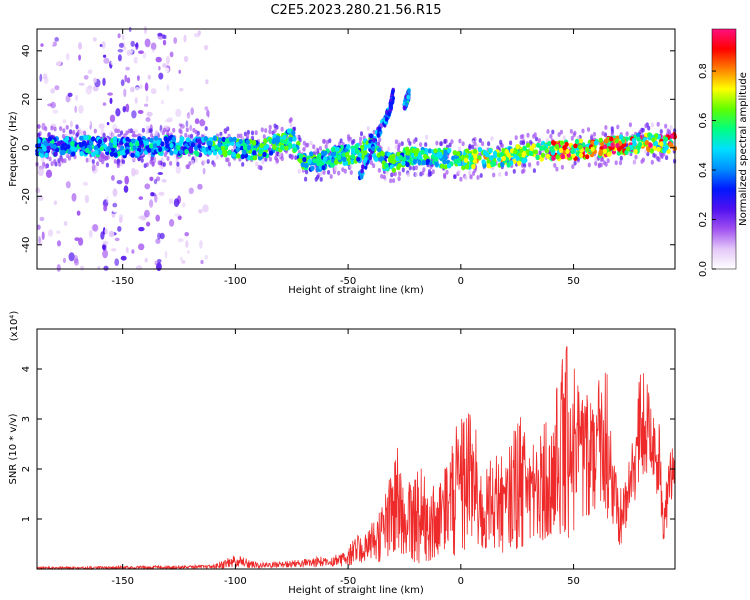 The image size is (750, 600). Describe the element at coordinates (461, 281) in the screenshot. I see `spec-x-tick-label: 0` at that location.